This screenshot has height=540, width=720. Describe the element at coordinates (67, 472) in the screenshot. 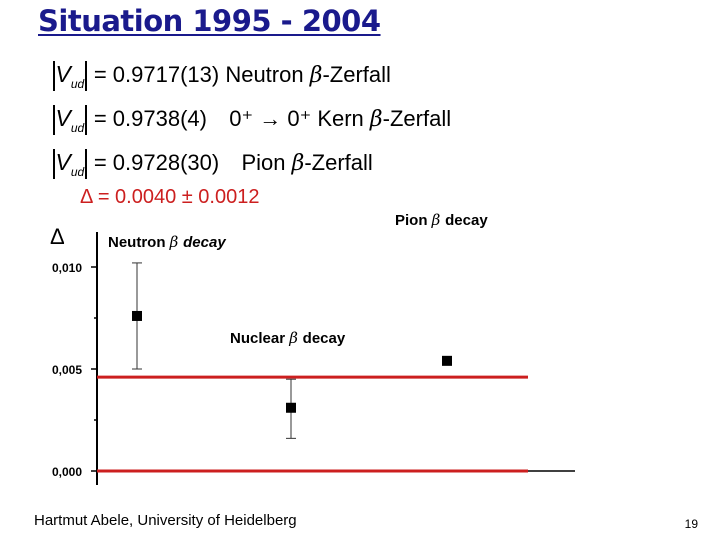

I see `y-tick-label: 0,000` at that location.